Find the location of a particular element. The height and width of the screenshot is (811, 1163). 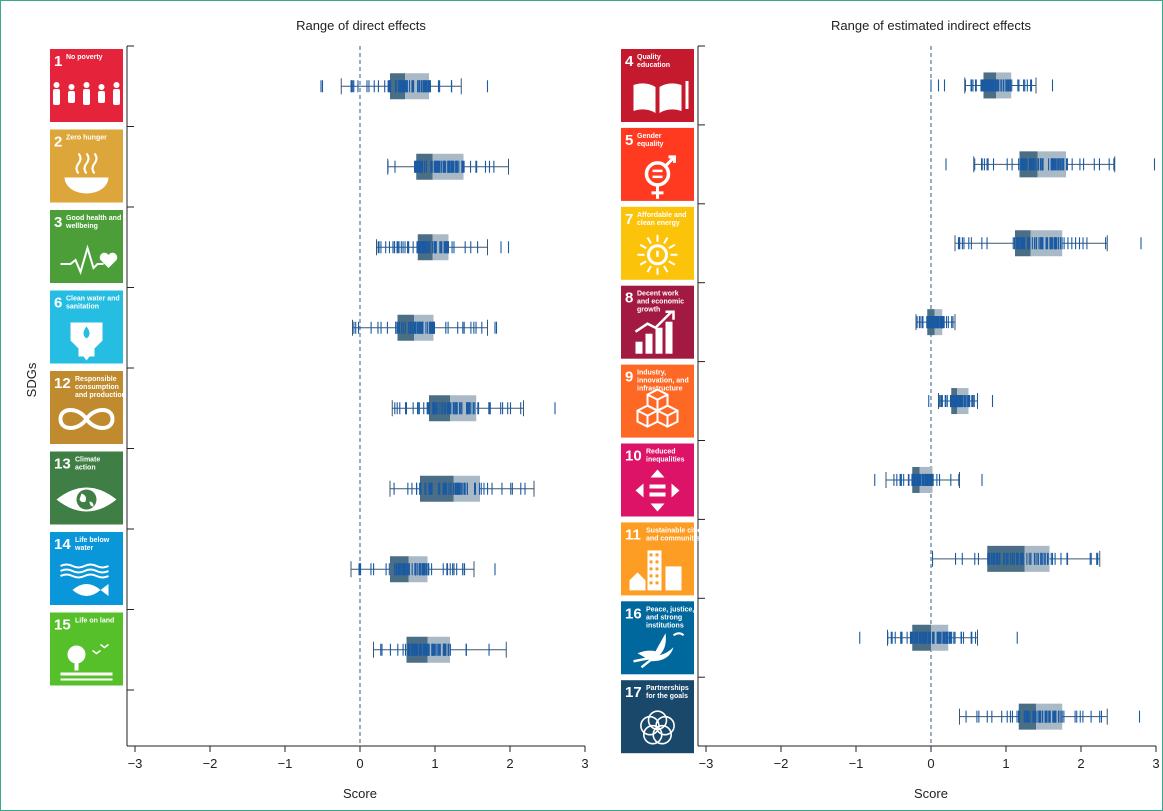

continents is located at coordinates (86, 500).